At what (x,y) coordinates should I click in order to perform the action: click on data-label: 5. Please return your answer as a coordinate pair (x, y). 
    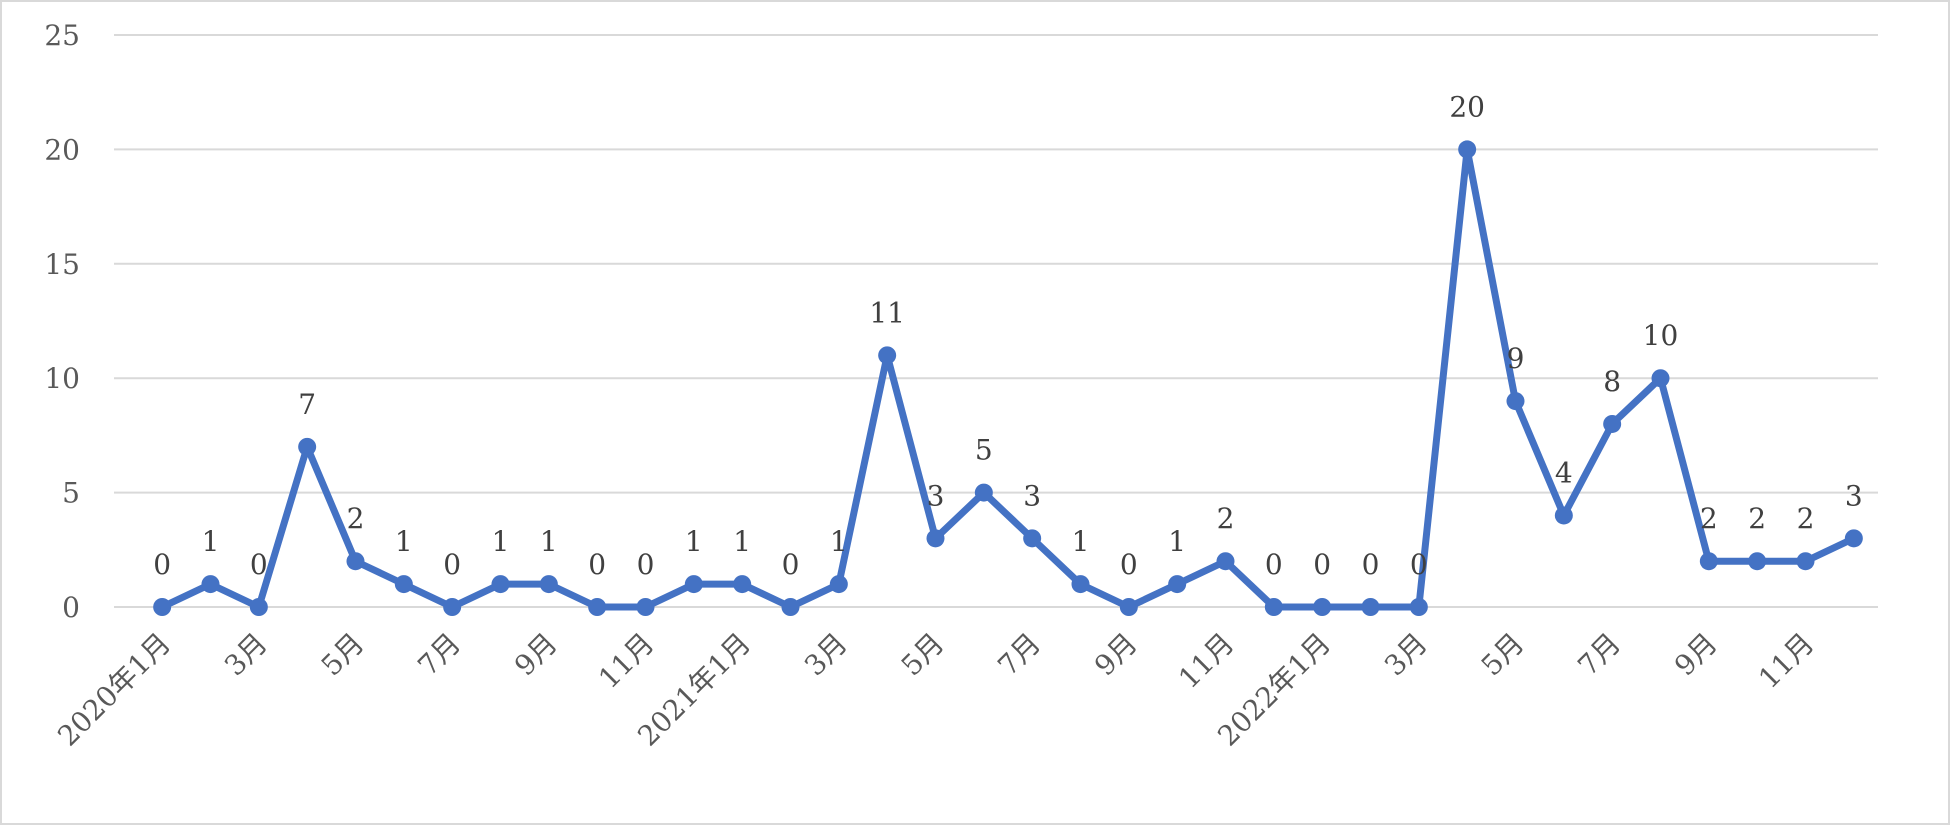
    Looking at the image, I should click on (984, 450).